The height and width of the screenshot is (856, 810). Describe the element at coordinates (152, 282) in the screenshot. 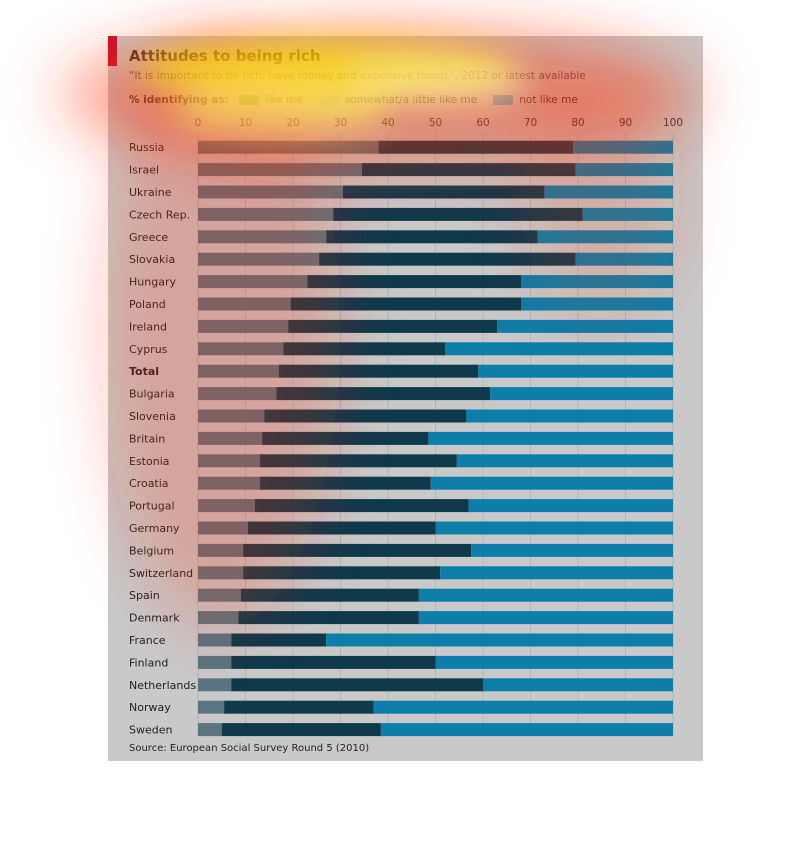

I see `category-label: Hungary` at that location.